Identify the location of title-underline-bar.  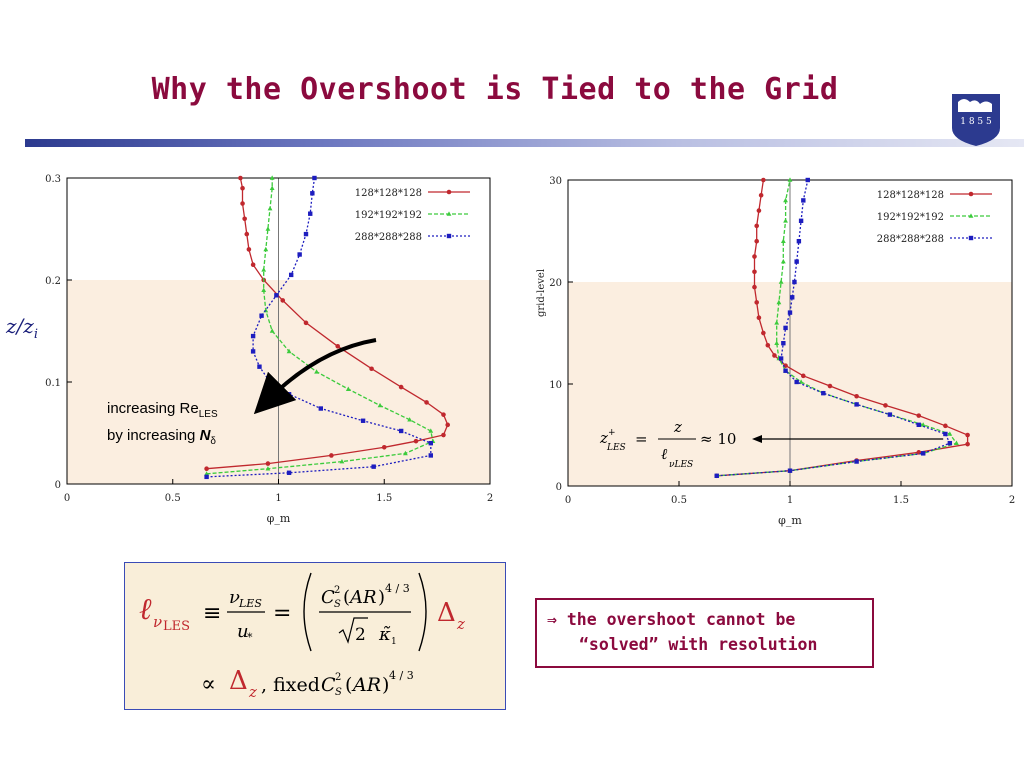
(524, 143).